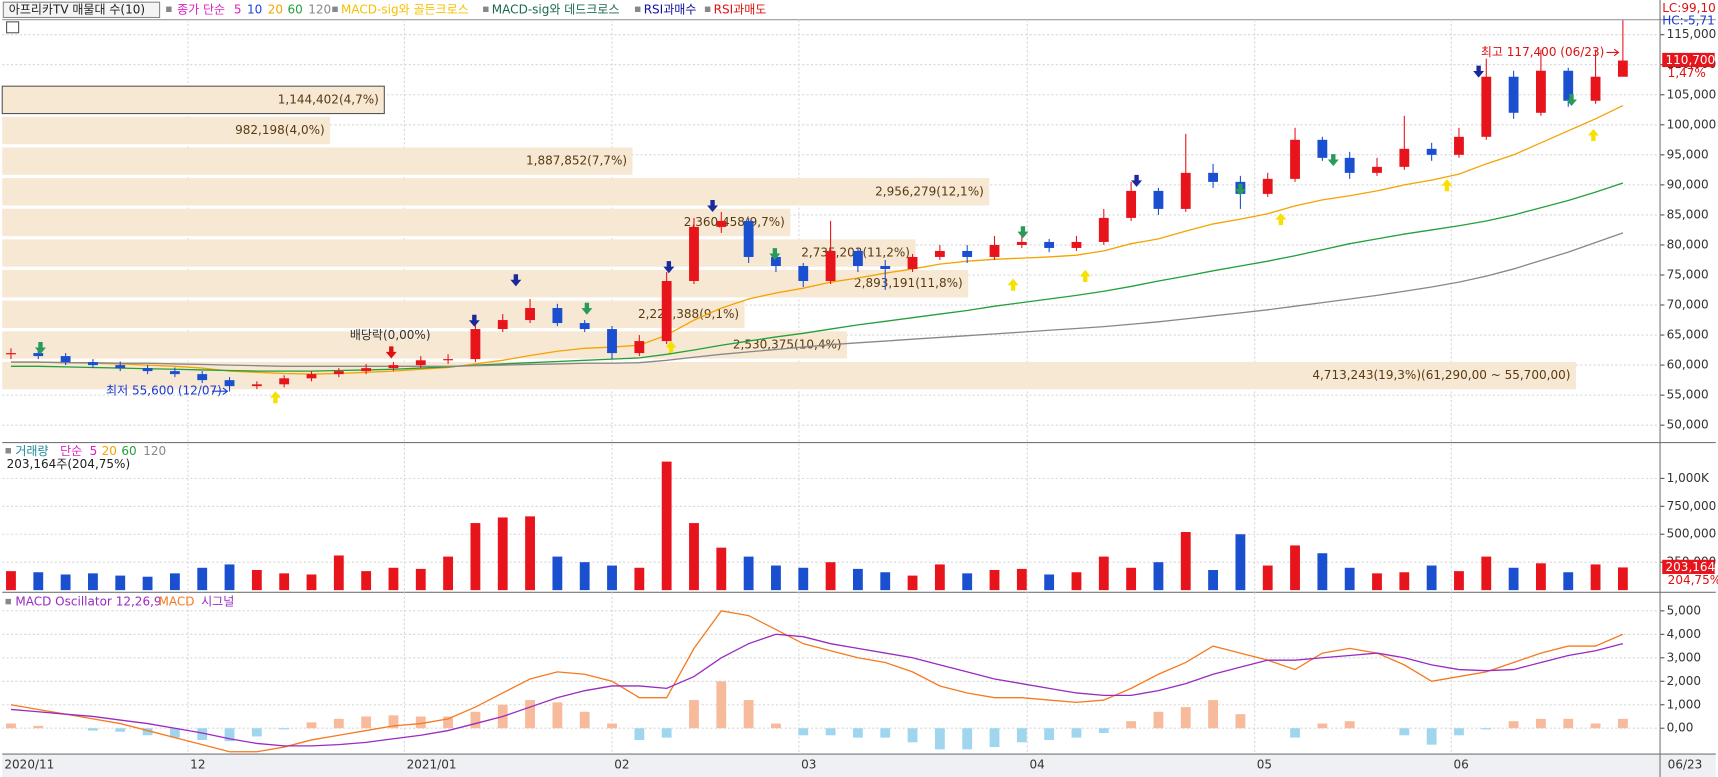  Describe the element at coordinates (13, 27) in the screenshot. I see `table-icon` at that location.